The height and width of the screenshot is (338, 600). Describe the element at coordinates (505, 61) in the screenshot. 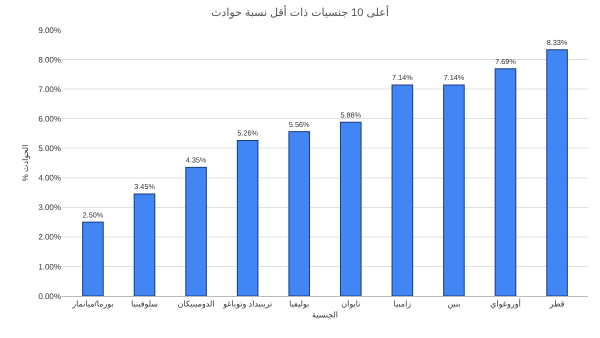

I see `data-label: 7.69%` at that location.